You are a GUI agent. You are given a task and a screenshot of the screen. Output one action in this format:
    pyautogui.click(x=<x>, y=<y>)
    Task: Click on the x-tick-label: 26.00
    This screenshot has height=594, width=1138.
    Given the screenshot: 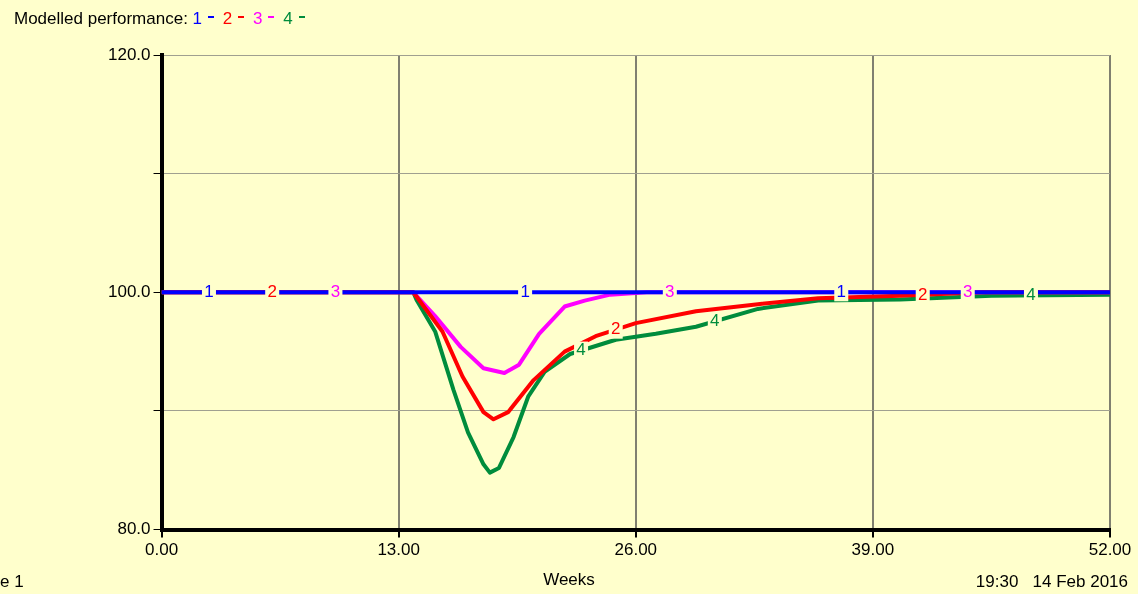 What is the action you would take?
    pyautogui.click(x=636, y=550)
    